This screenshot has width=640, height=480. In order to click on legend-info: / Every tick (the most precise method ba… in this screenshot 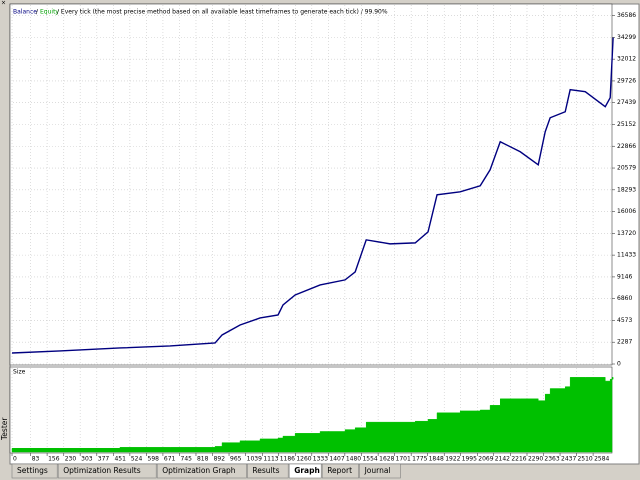, I will do `click(222, 12)`.